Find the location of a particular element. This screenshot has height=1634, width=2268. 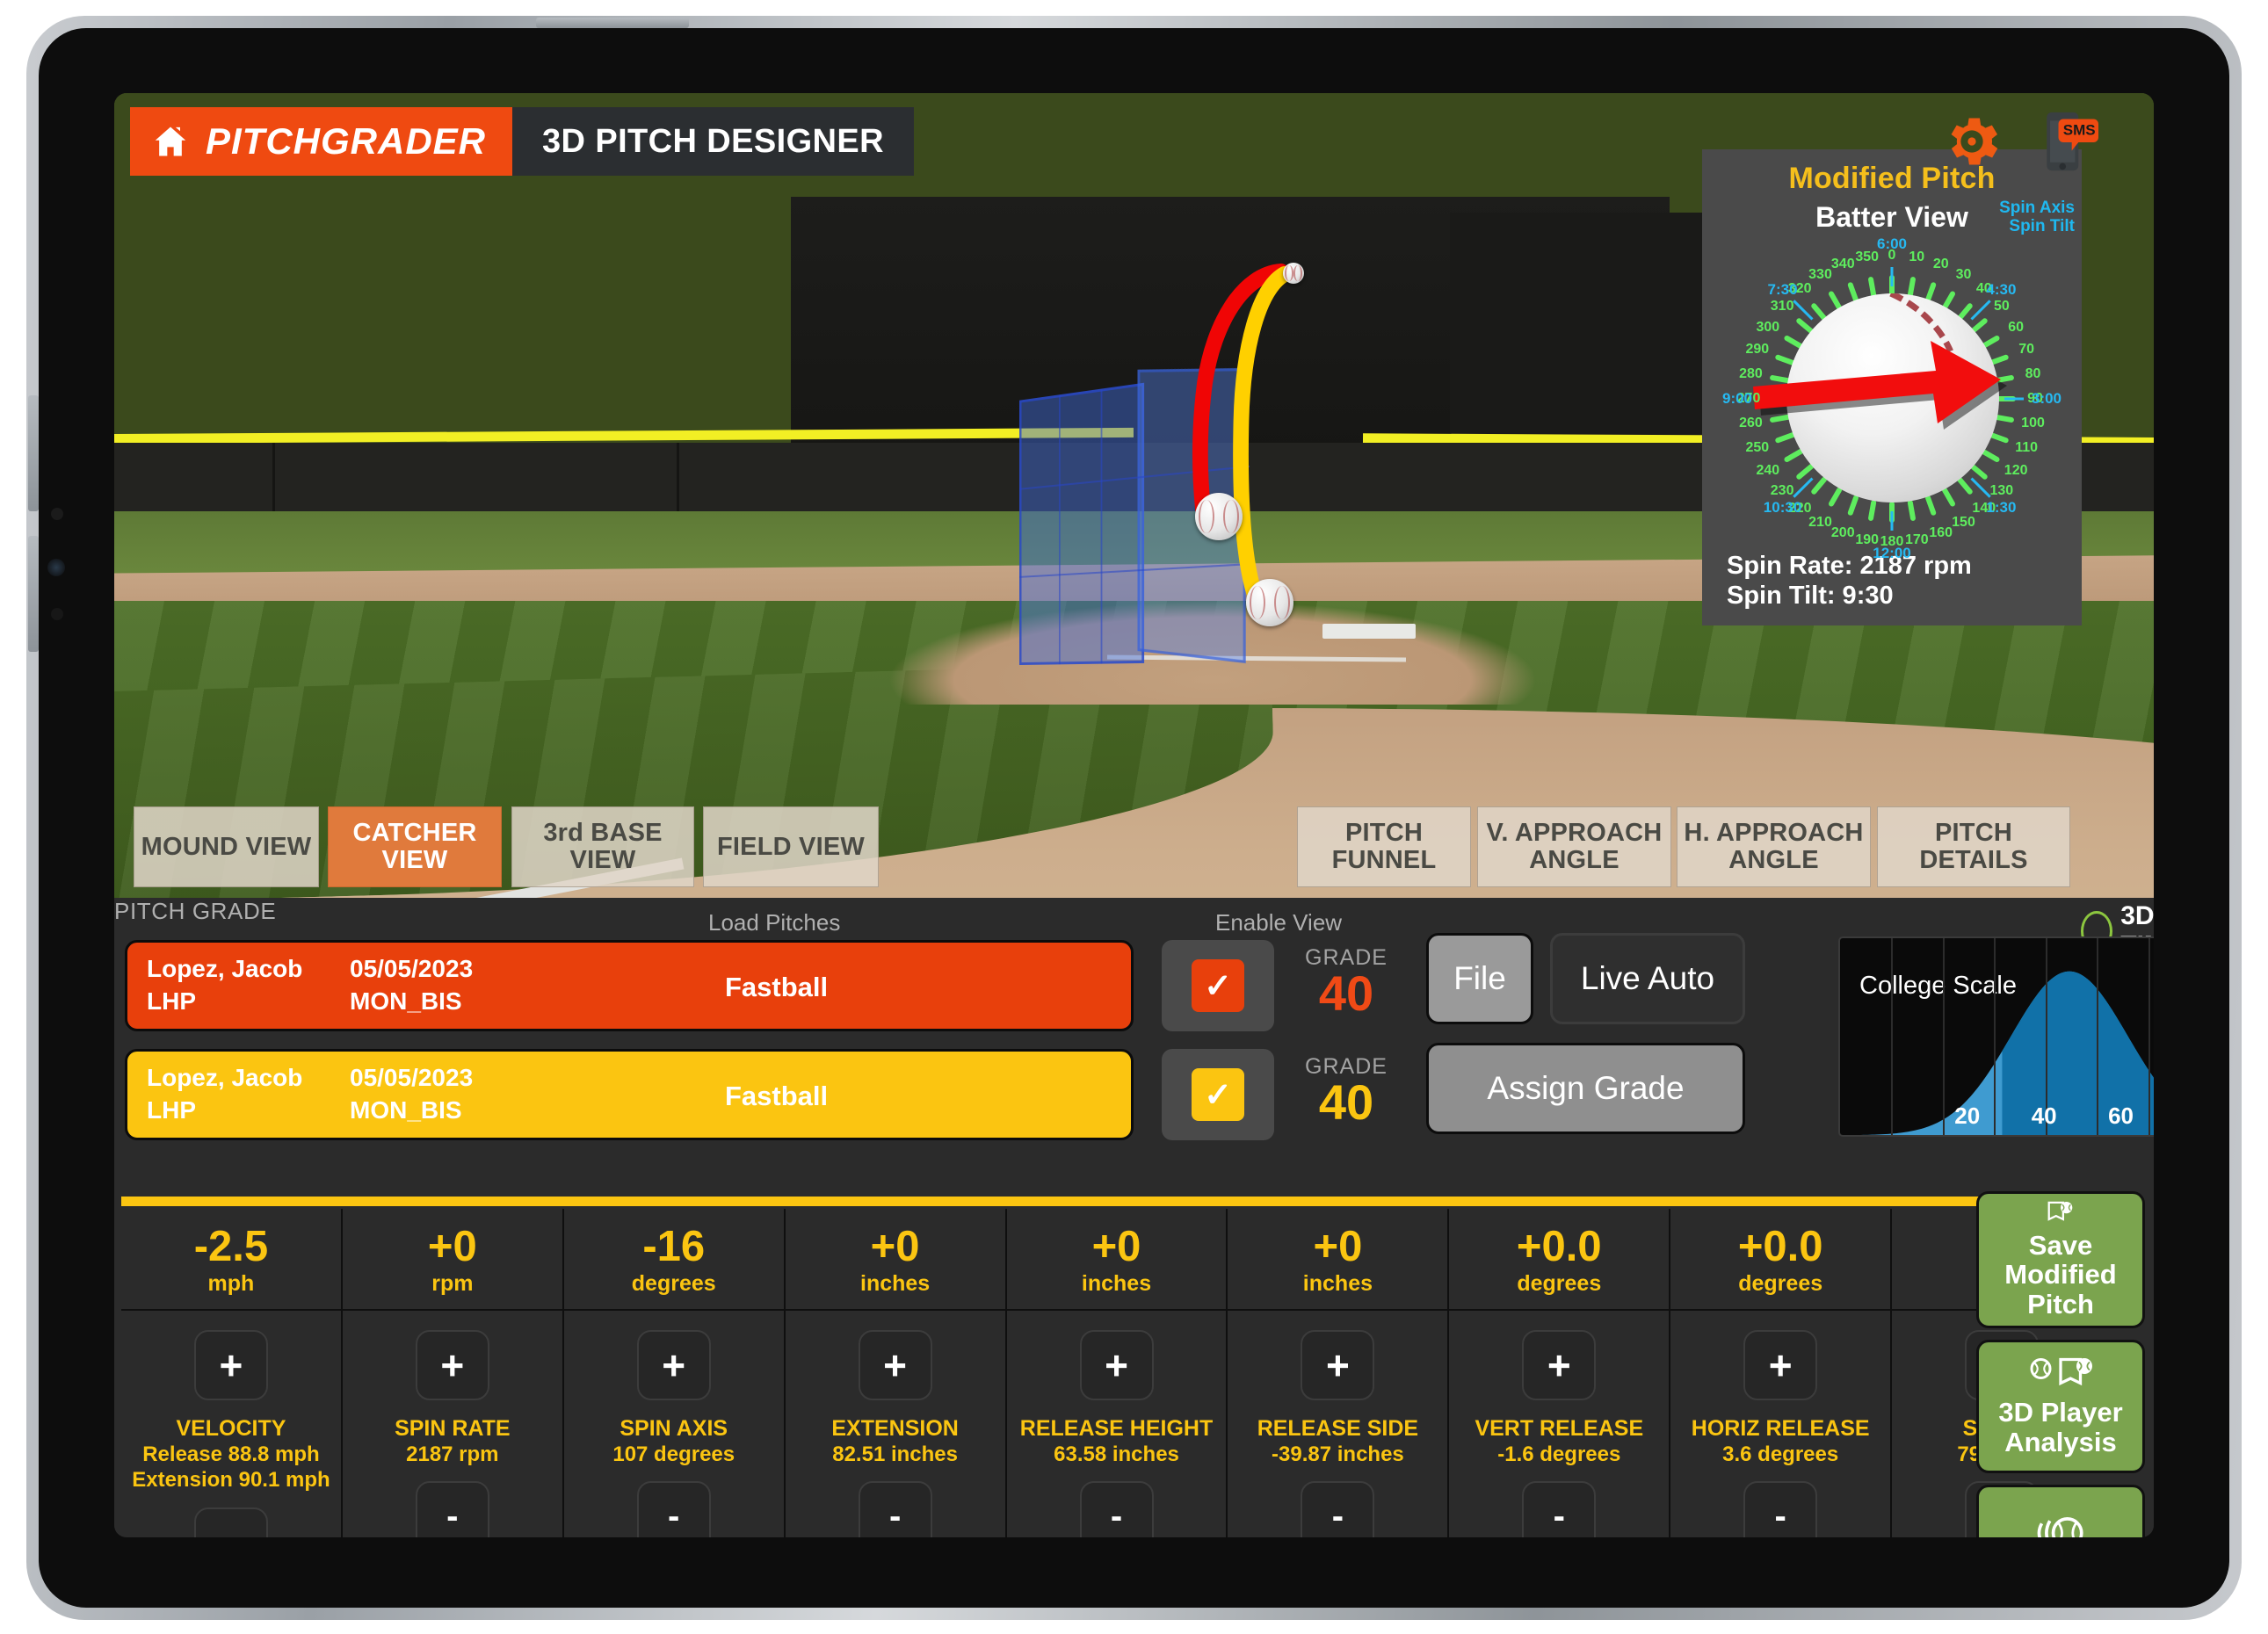

pitch-date: 05/05/2023 MON_BIS is located at coordinates (412, 985).